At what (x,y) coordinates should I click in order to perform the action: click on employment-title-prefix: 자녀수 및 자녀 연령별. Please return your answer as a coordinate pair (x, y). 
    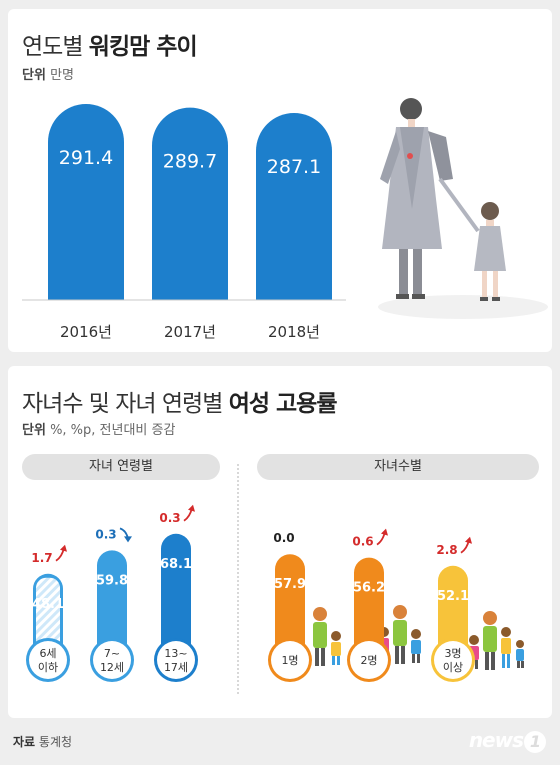
    Looking at the image, I should click on (125, 404).